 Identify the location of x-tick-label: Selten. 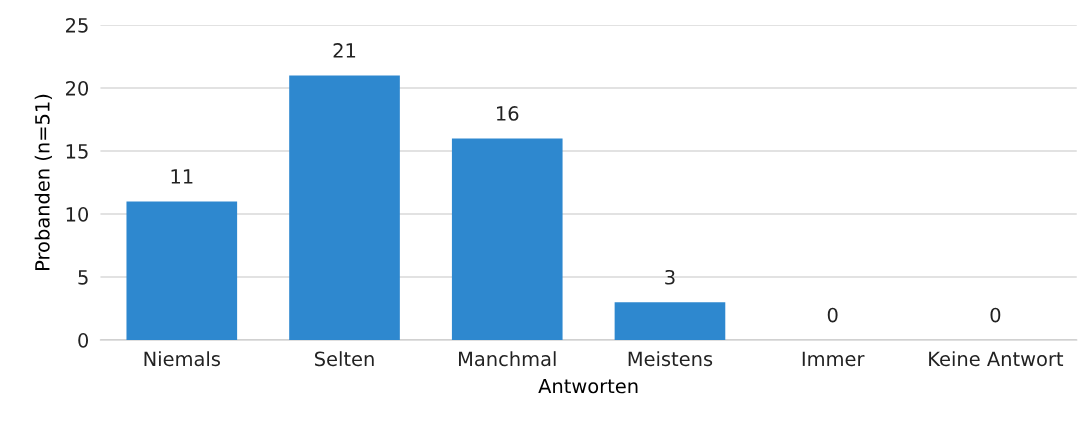
(344, 359).